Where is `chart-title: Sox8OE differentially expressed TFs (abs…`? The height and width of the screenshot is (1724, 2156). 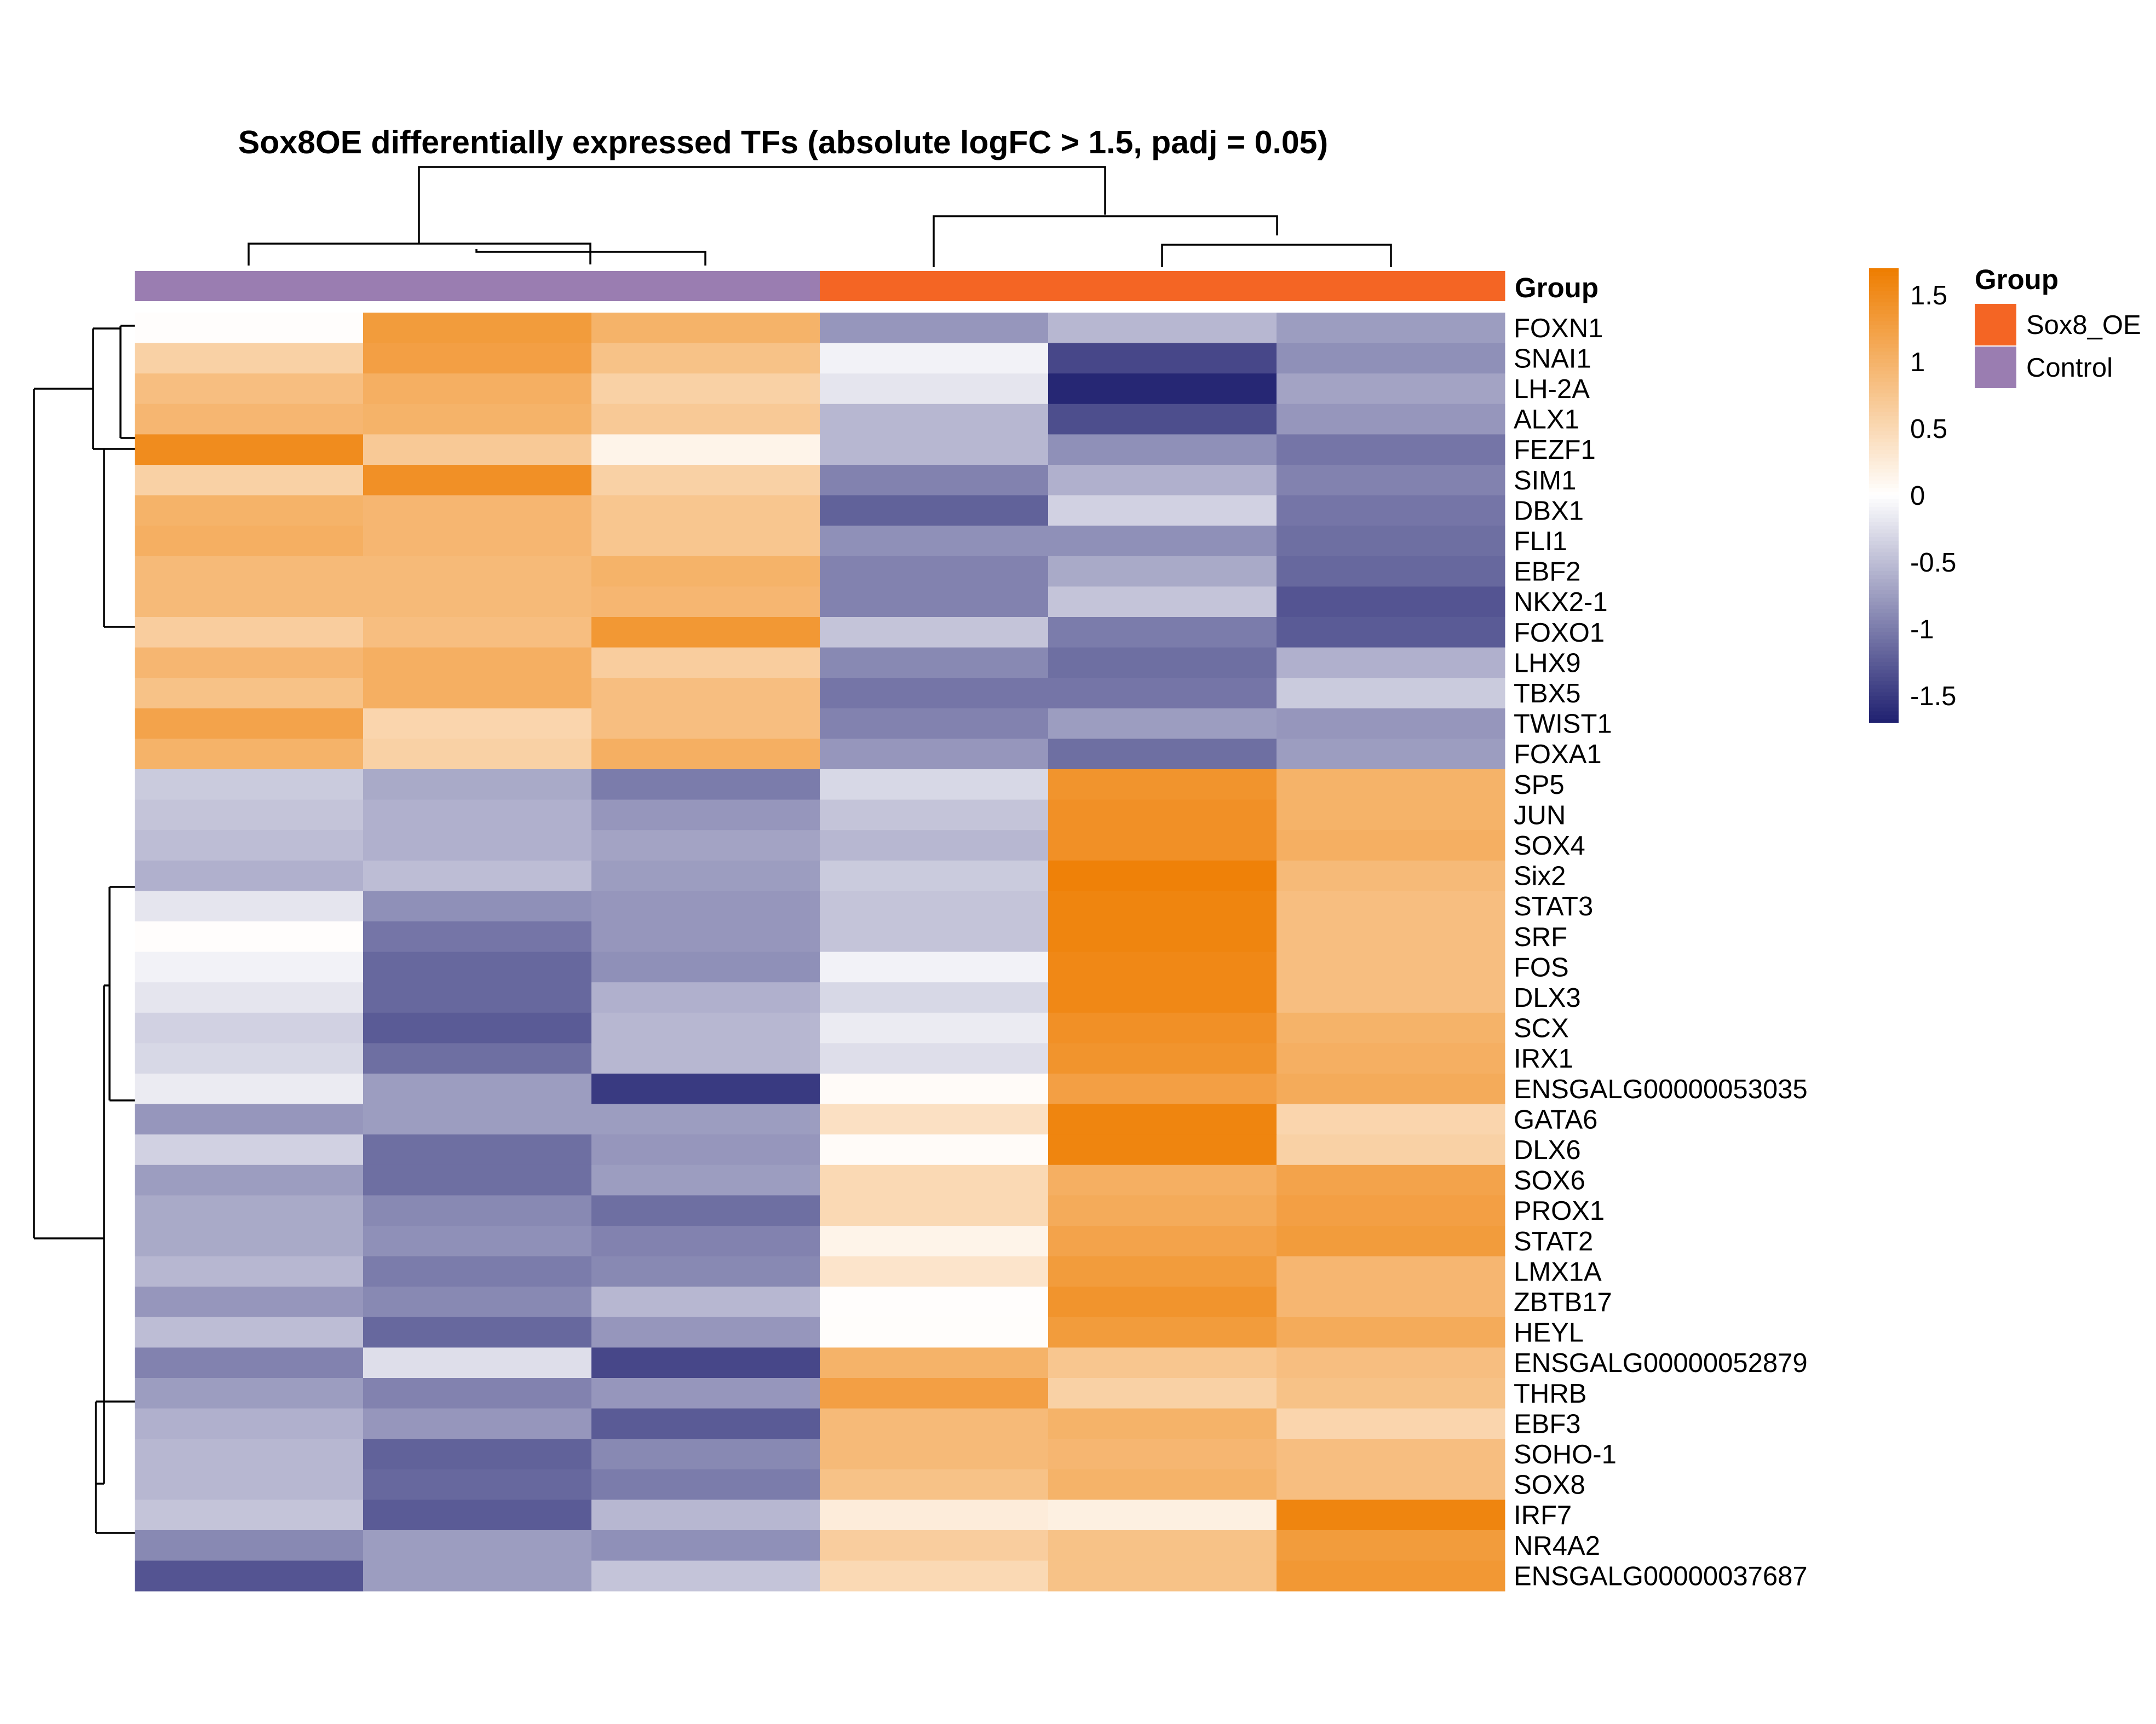 chart-title: Sox8OE differentially expressed TFs (abs… is located at coordinates (783, 142).